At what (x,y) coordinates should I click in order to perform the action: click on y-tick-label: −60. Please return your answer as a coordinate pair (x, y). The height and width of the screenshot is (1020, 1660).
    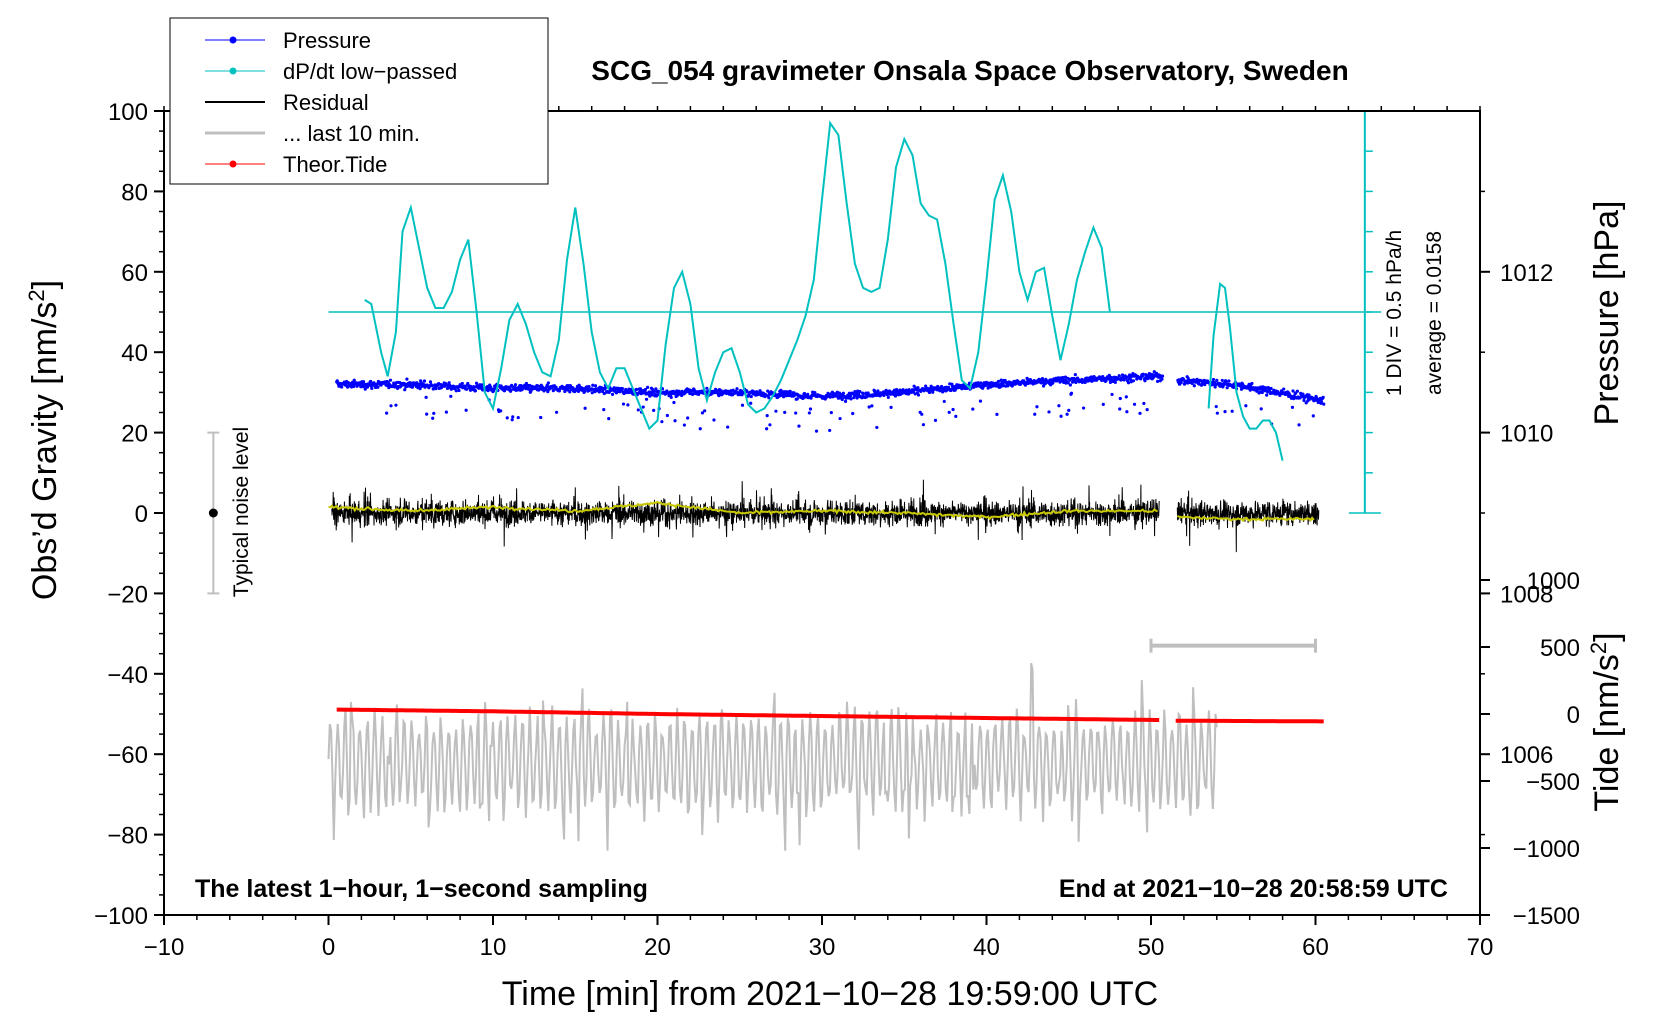
    Looking at the image, I should click on (127, 755).